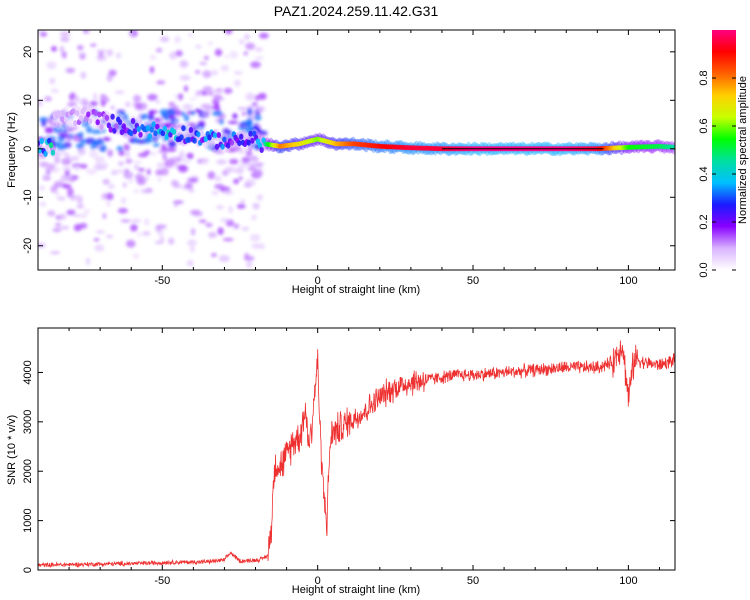  I want to click on snr-x-tick-label: 100, so click(628, 581).